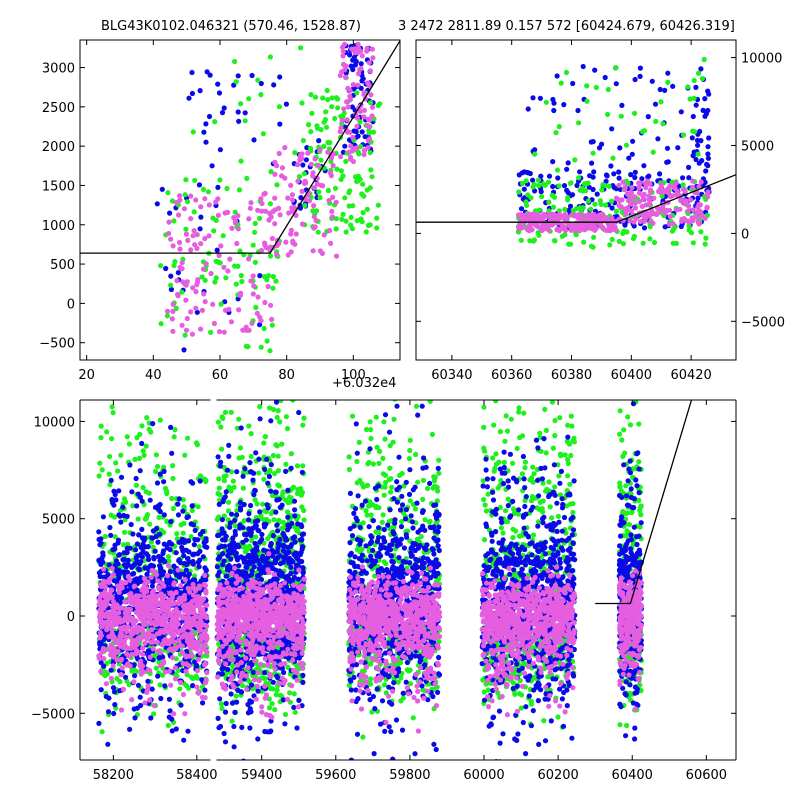 The image size is (800, 800). I want to click on scatter-points, so click(268, 197).